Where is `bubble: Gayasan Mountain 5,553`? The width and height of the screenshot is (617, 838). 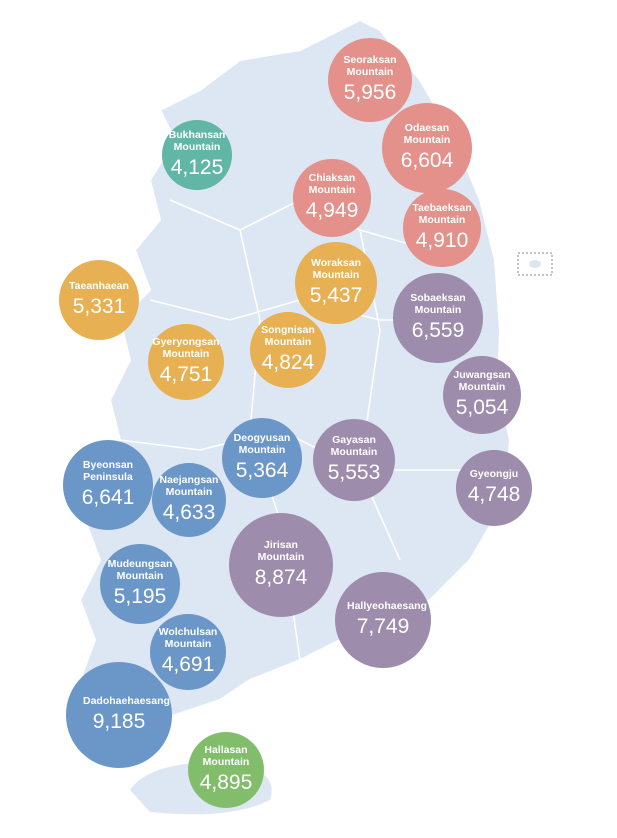 bubble: Gayasan Mountain 5,553 is located at coordinates (354, 460).